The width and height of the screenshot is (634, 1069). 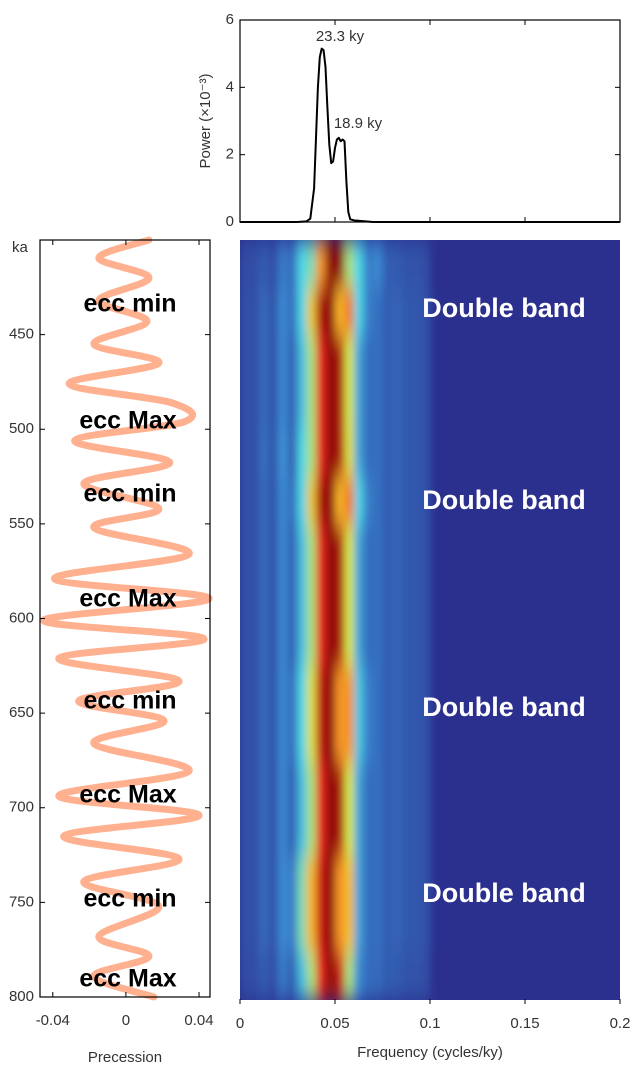 What do you see at coordinates (230, 154) in the screenshot?
I see `y-tick-label: 2` at bounding box center [230, 154].